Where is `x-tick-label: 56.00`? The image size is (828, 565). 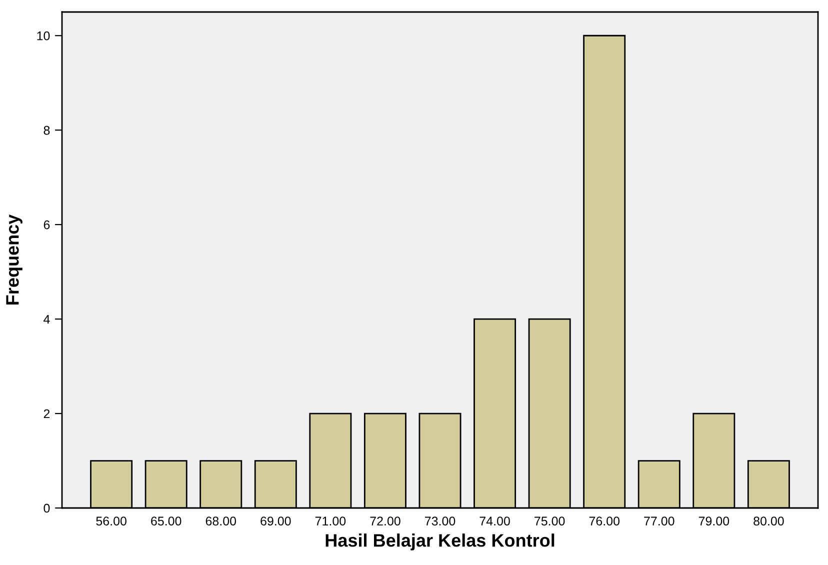 x-tick-label: 56.00 is located at coordinates (111, 521).